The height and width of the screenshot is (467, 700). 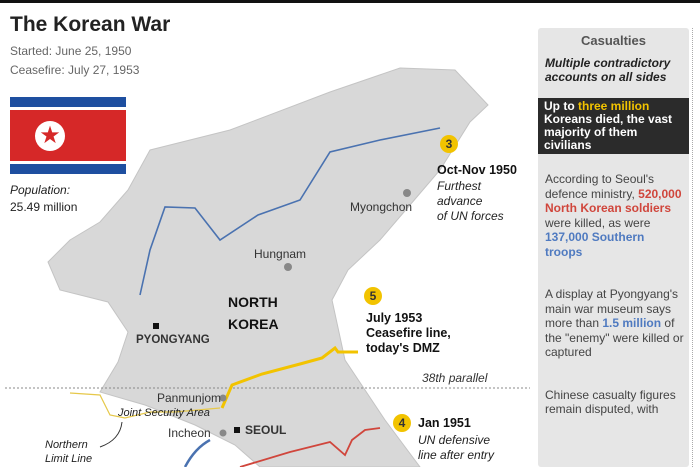 What do you see at coordinates (253, 302) in the screenshot?
I see `country-label-1: NORTH` at bounding box center [253, 302].